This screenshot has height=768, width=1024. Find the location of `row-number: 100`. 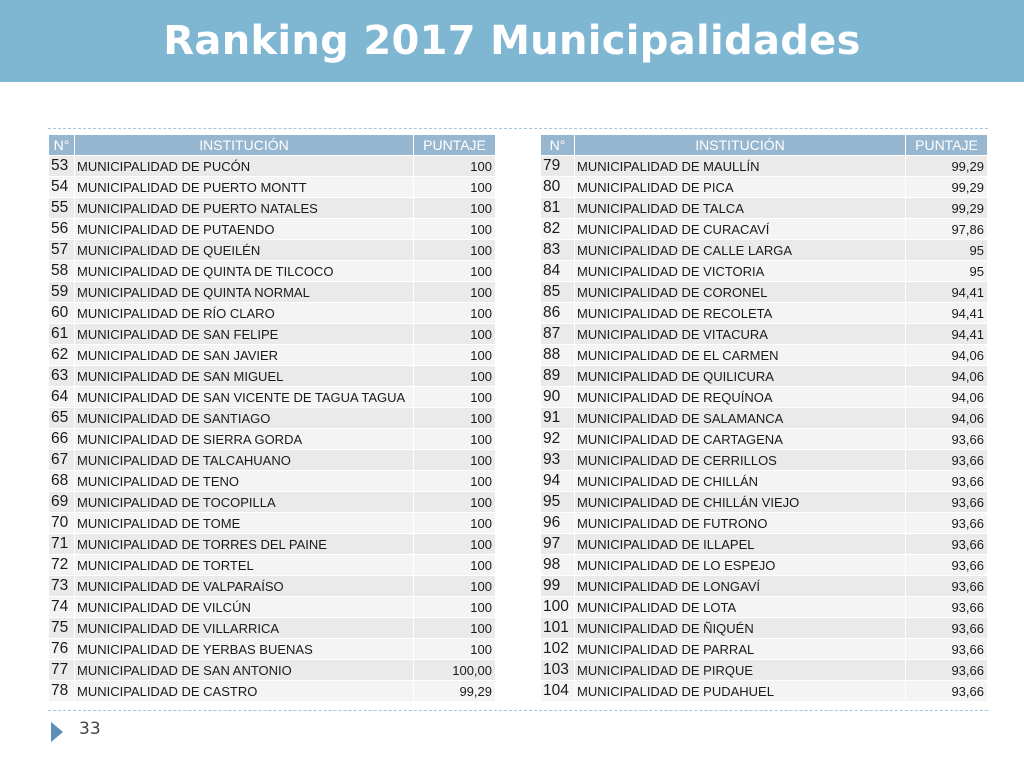

row-number: 100 is located at coordinates (558, 607).